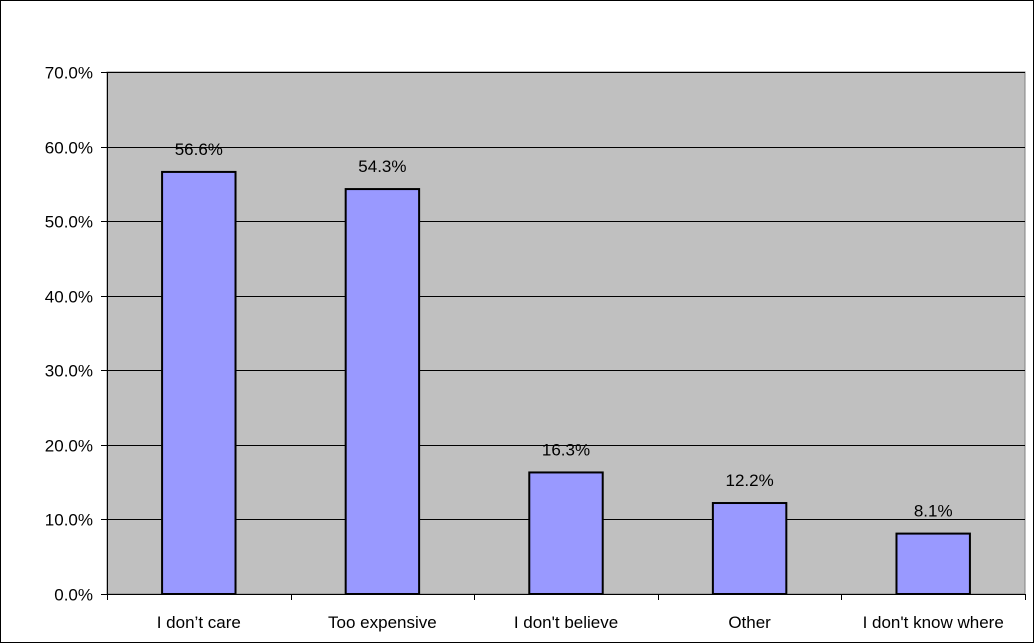 This screenshot has width=1034, height=643. What do you see at coordinates (199, 622) in the screenshot?
I see `x-category-label: I don’t care` at bounding box center [199, 622].